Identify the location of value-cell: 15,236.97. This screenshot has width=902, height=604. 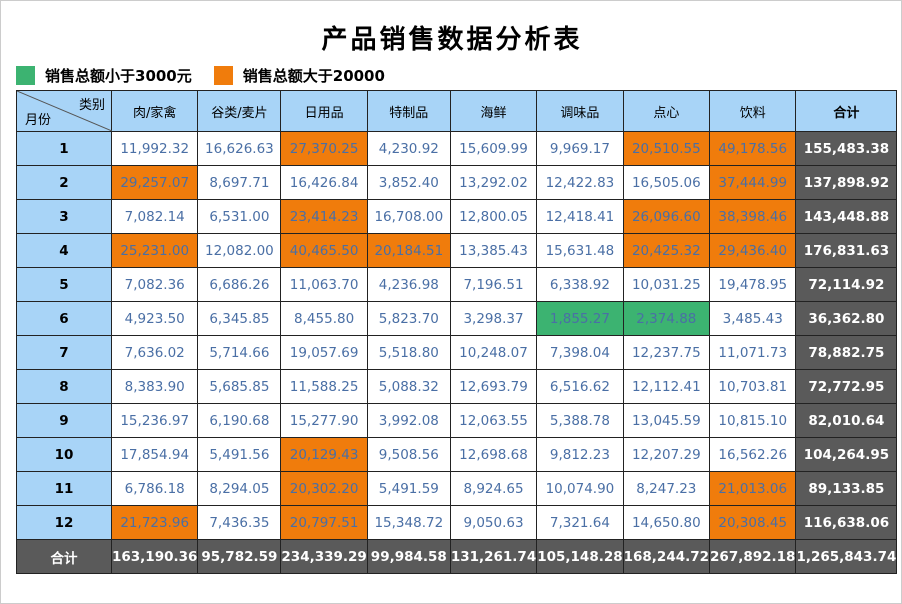
(154, 420).